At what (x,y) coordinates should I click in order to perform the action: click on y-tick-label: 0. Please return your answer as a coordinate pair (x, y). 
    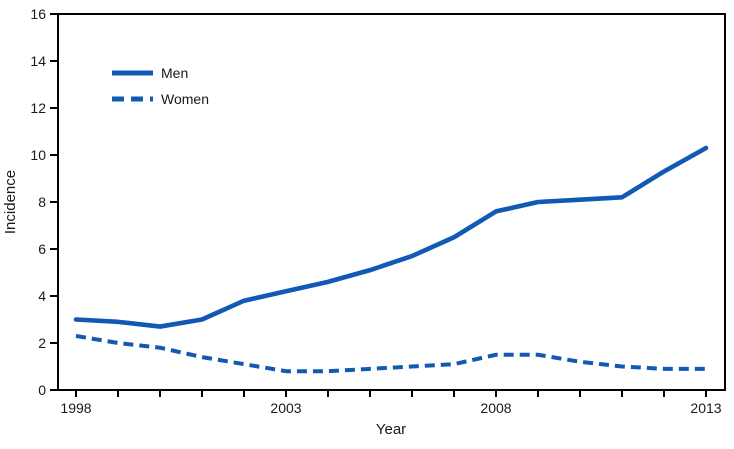
    Looking at the image, I should click on (42, 390).